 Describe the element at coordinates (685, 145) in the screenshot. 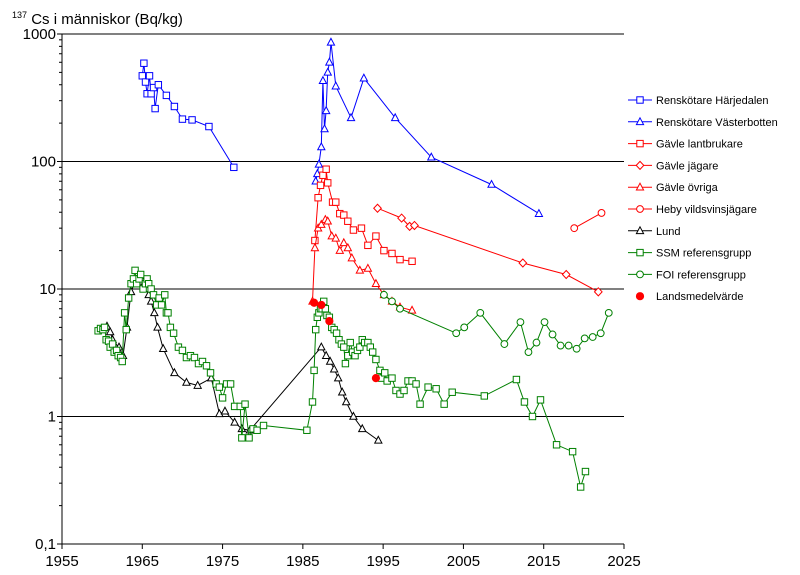

I see `legend-item-2: Gävle lantbrukare` at that location.